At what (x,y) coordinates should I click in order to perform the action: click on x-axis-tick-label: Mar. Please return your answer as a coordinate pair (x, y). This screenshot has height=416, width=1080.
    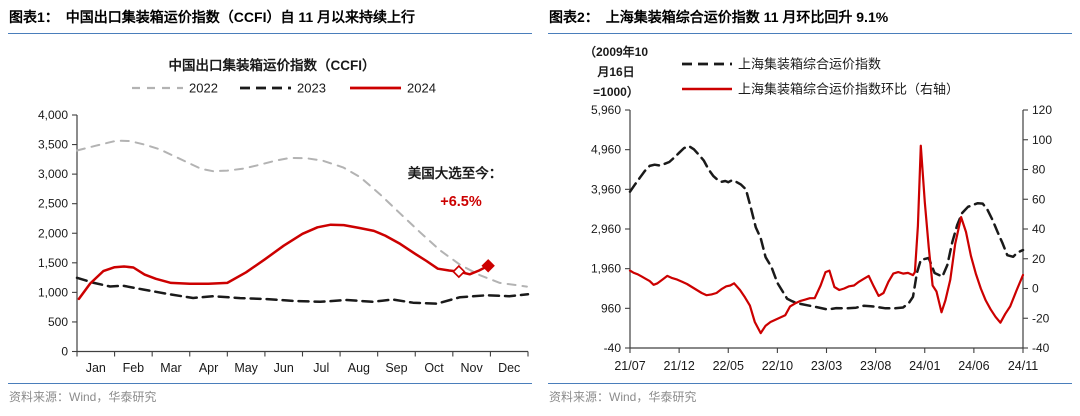
    Looking at the image, I should click on (171, 368).